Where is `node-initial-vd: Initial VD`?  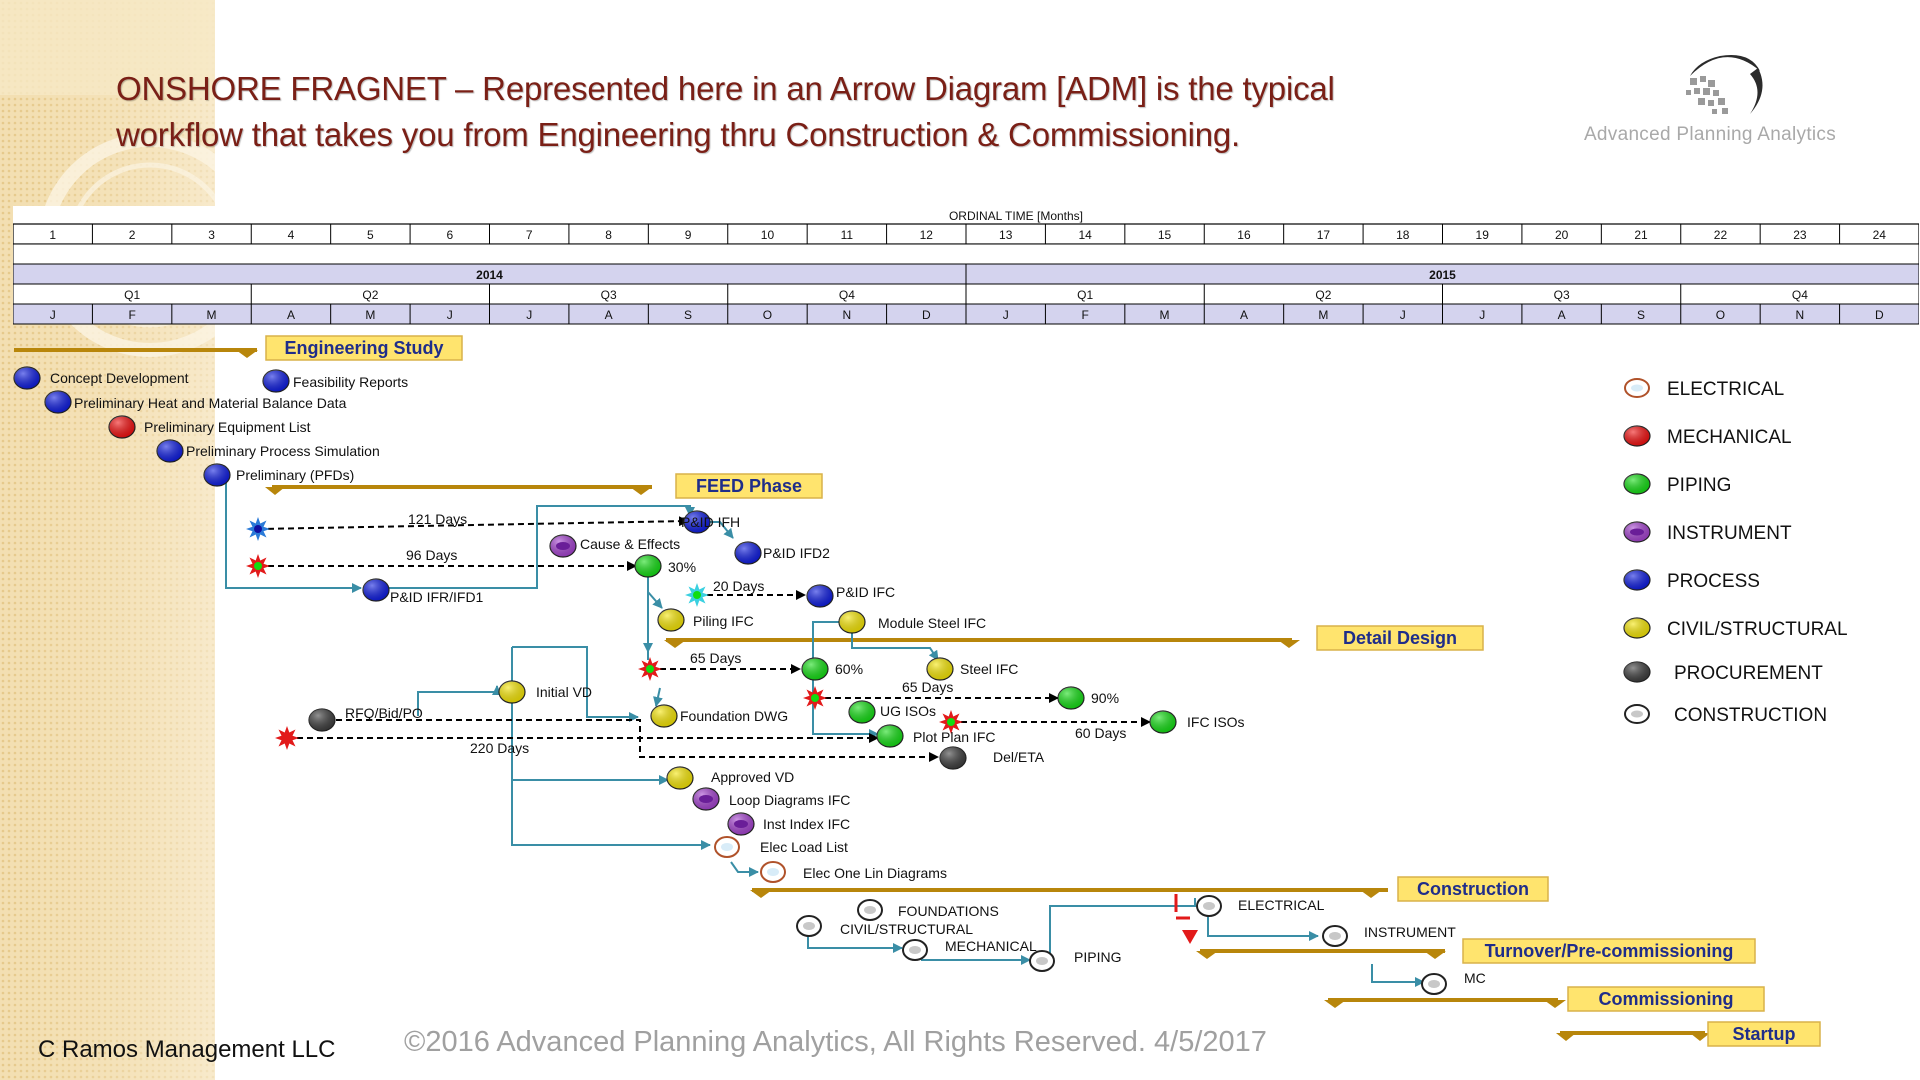
node-initial-vd: Initial VD is located at coordinates (545, 692).